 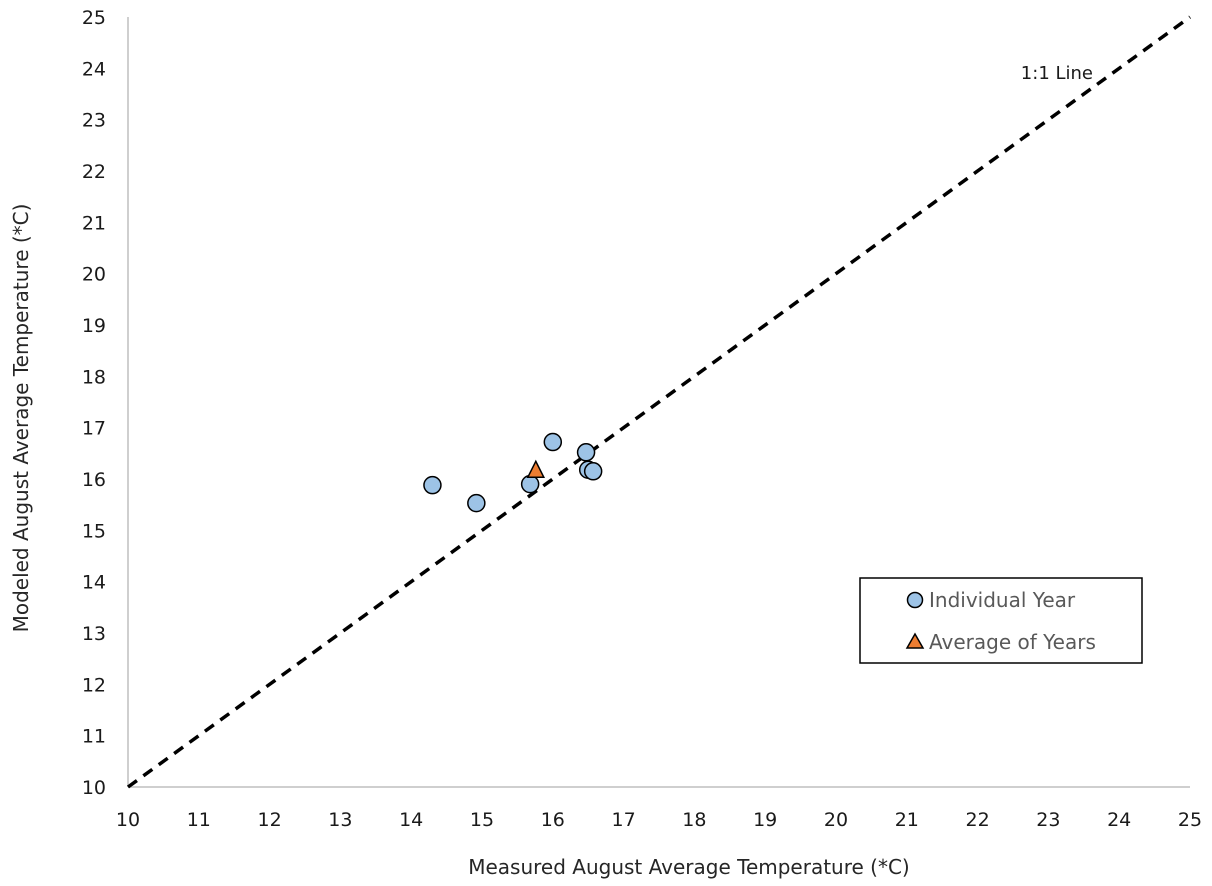 I want to click on one-to-one-line-label: 1:1 Line, so click(x=1057, y=73).